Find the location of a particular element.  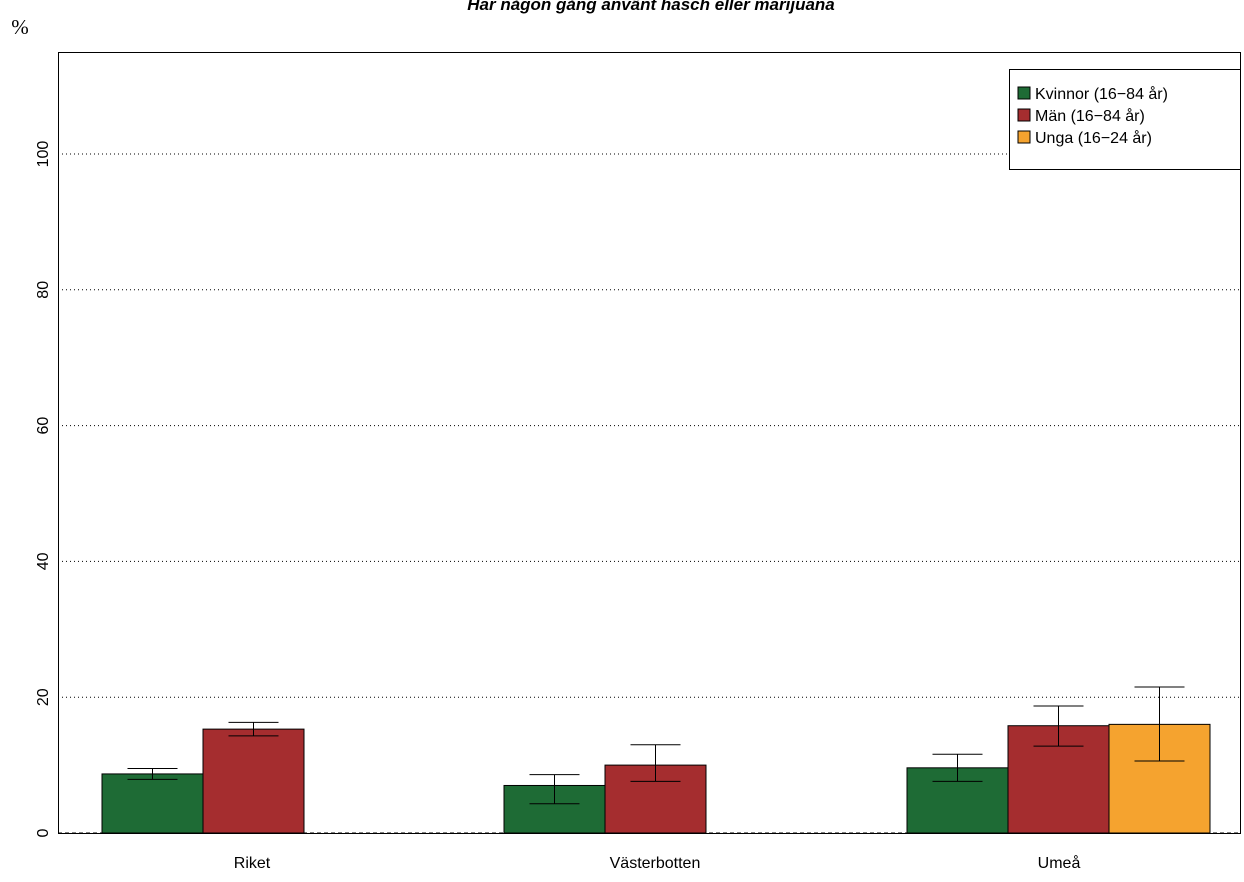

y-axis-ticks: 0 20 40 60 80 100 is located at coordinates (43, 489).